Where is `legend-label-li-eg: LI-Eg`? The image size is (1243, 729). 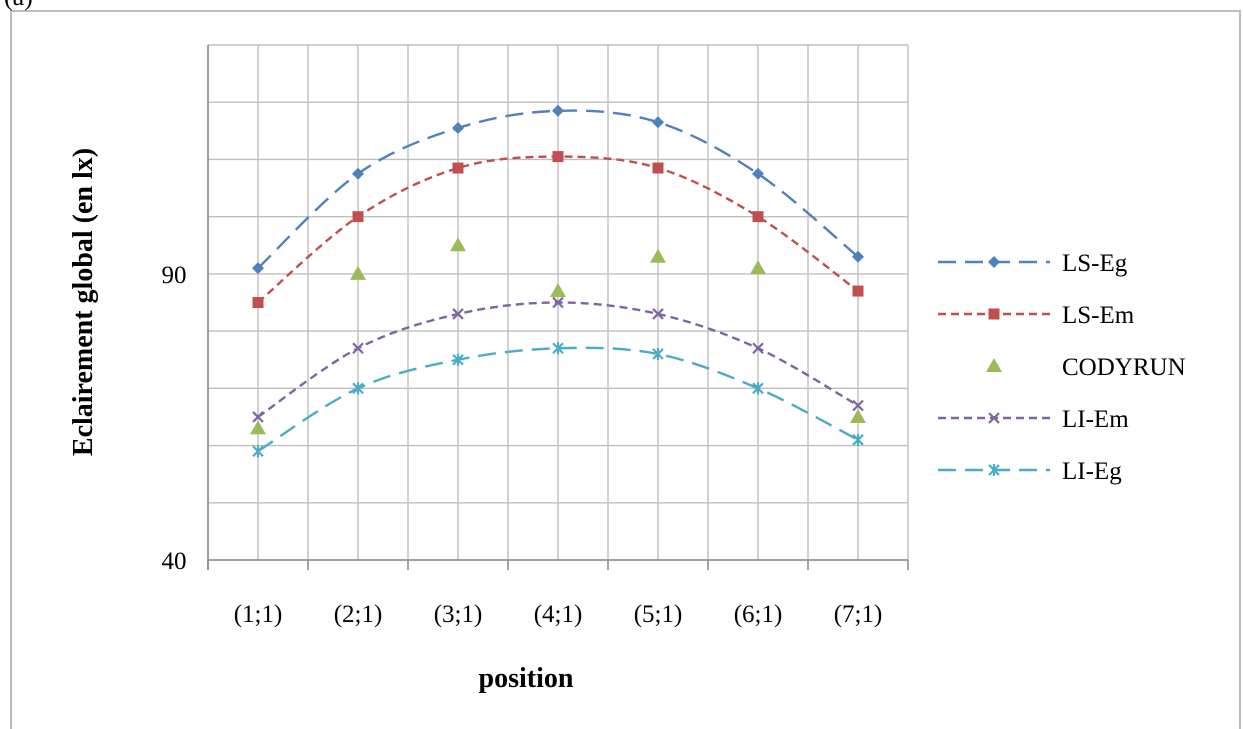 legend-label-li-eg: LI-Eg is located at coordinates (1092, 471).